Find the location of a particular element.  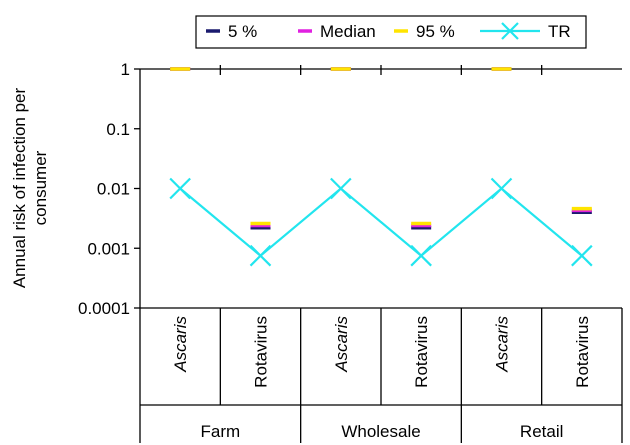

group-label: Wholesale is located at coordinates (380, 431).